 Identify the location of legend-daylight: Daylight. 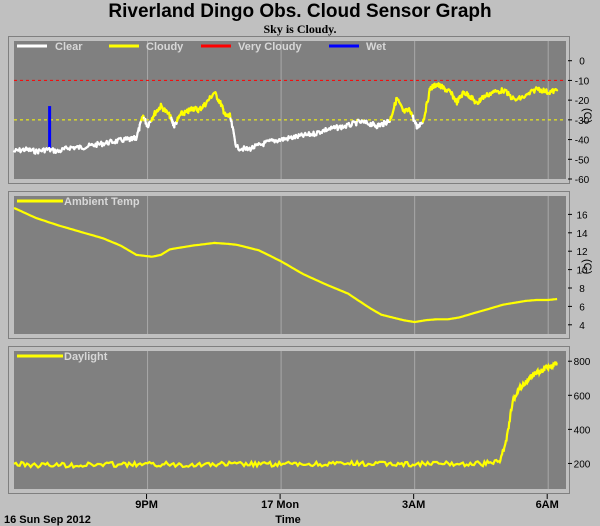
(86, 357).